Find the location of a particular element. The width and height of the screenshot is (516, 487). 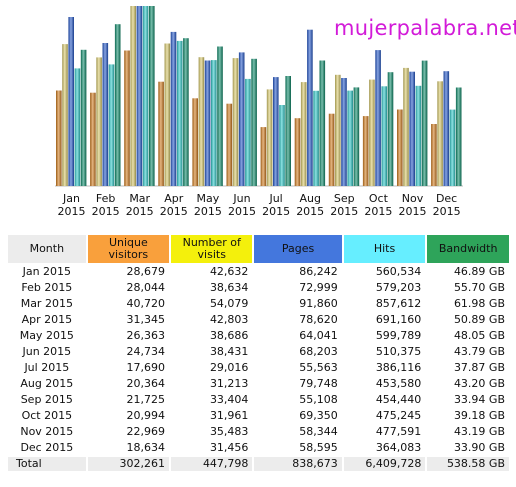

cell-hits: 6,409,728 is located at coordinates (384, 464).